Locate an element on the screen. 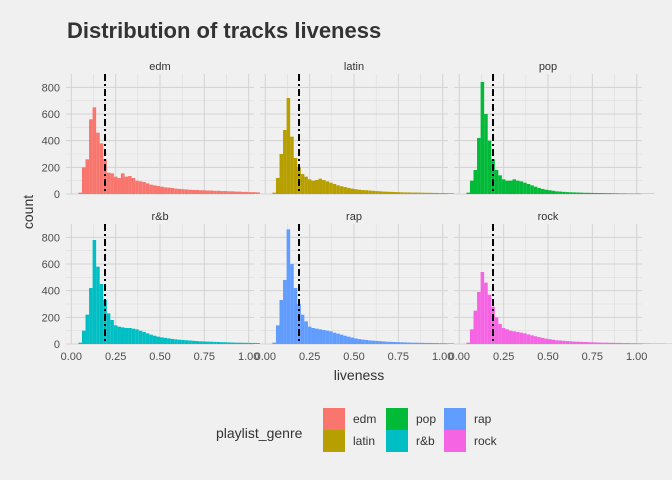  panel-strip is located at coordinates (160, 216).